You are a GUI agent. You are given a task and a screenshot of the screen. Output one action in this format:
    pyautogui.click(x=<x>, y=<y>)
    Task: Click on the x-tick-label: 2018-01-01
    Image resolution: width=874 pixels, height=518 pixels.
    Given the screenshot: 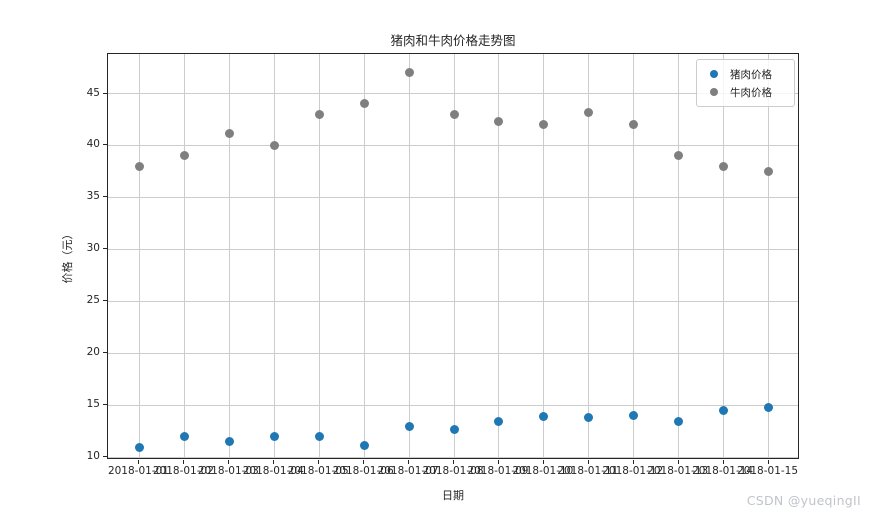 What is the action you would take?
    pyautogui.click(x=138, y=471)
    